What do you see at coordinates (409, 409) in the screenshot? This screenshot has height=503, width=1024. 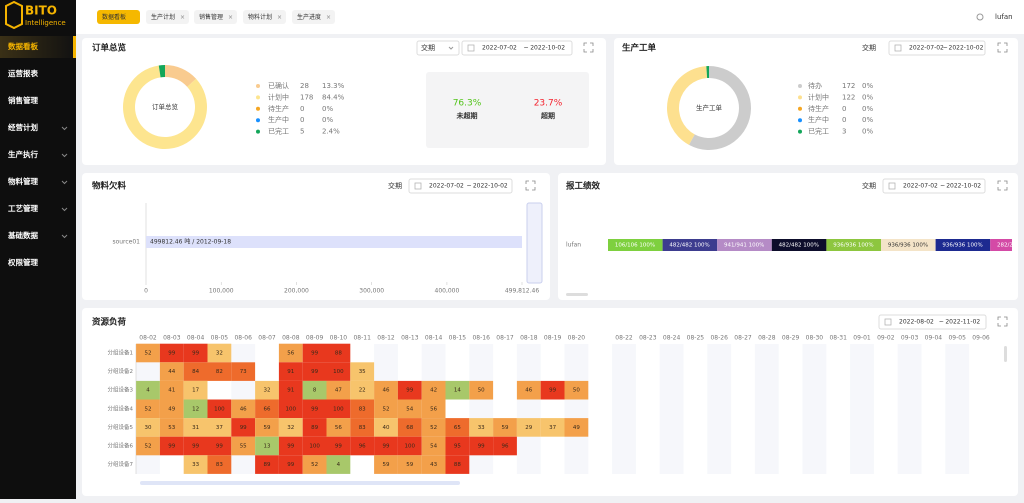 I see `heat-label: 54` at bounding box center [409, 409].